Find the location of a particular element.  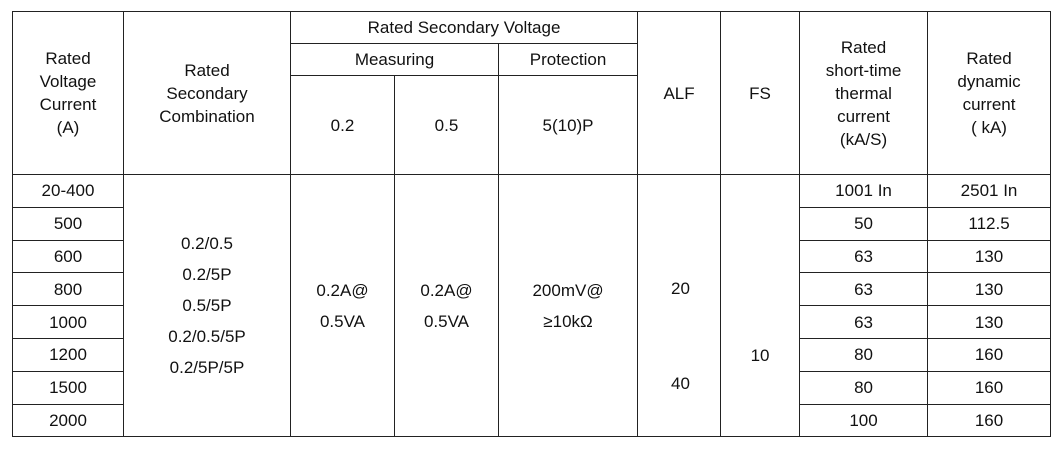

table-row: 800 63 130 is located at coordinates (532, 289).